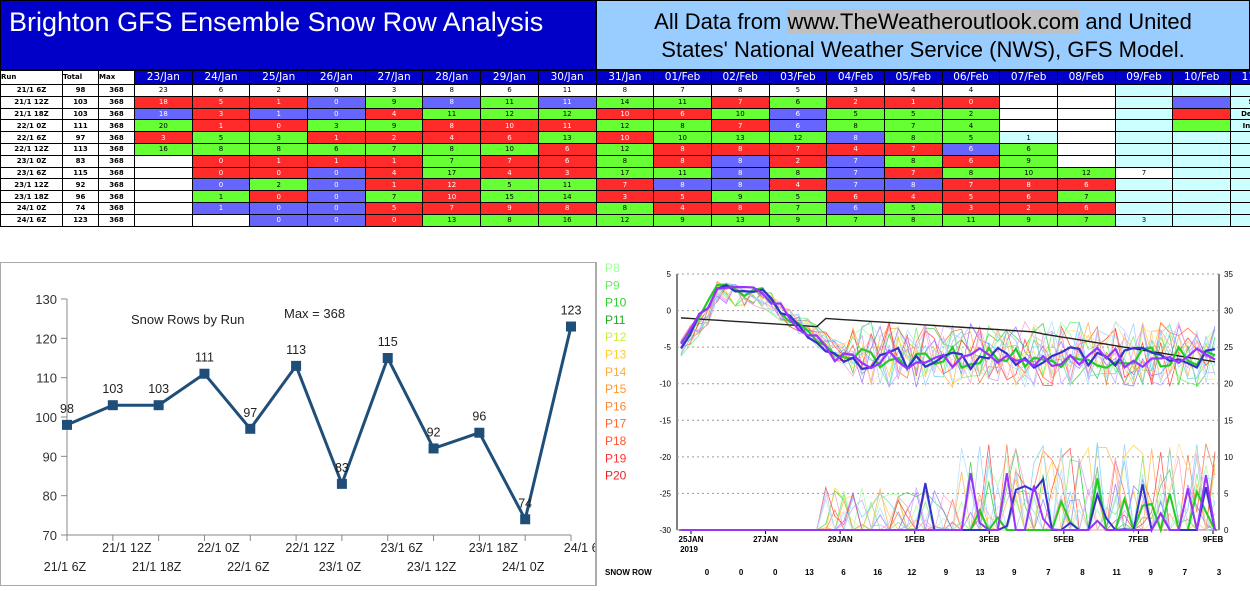 This screenshot has width=1250, height=591. Describe the element at coordinates (625, 78) in the screenshot. I see `grid-date-header: 31/Jan` at that location.